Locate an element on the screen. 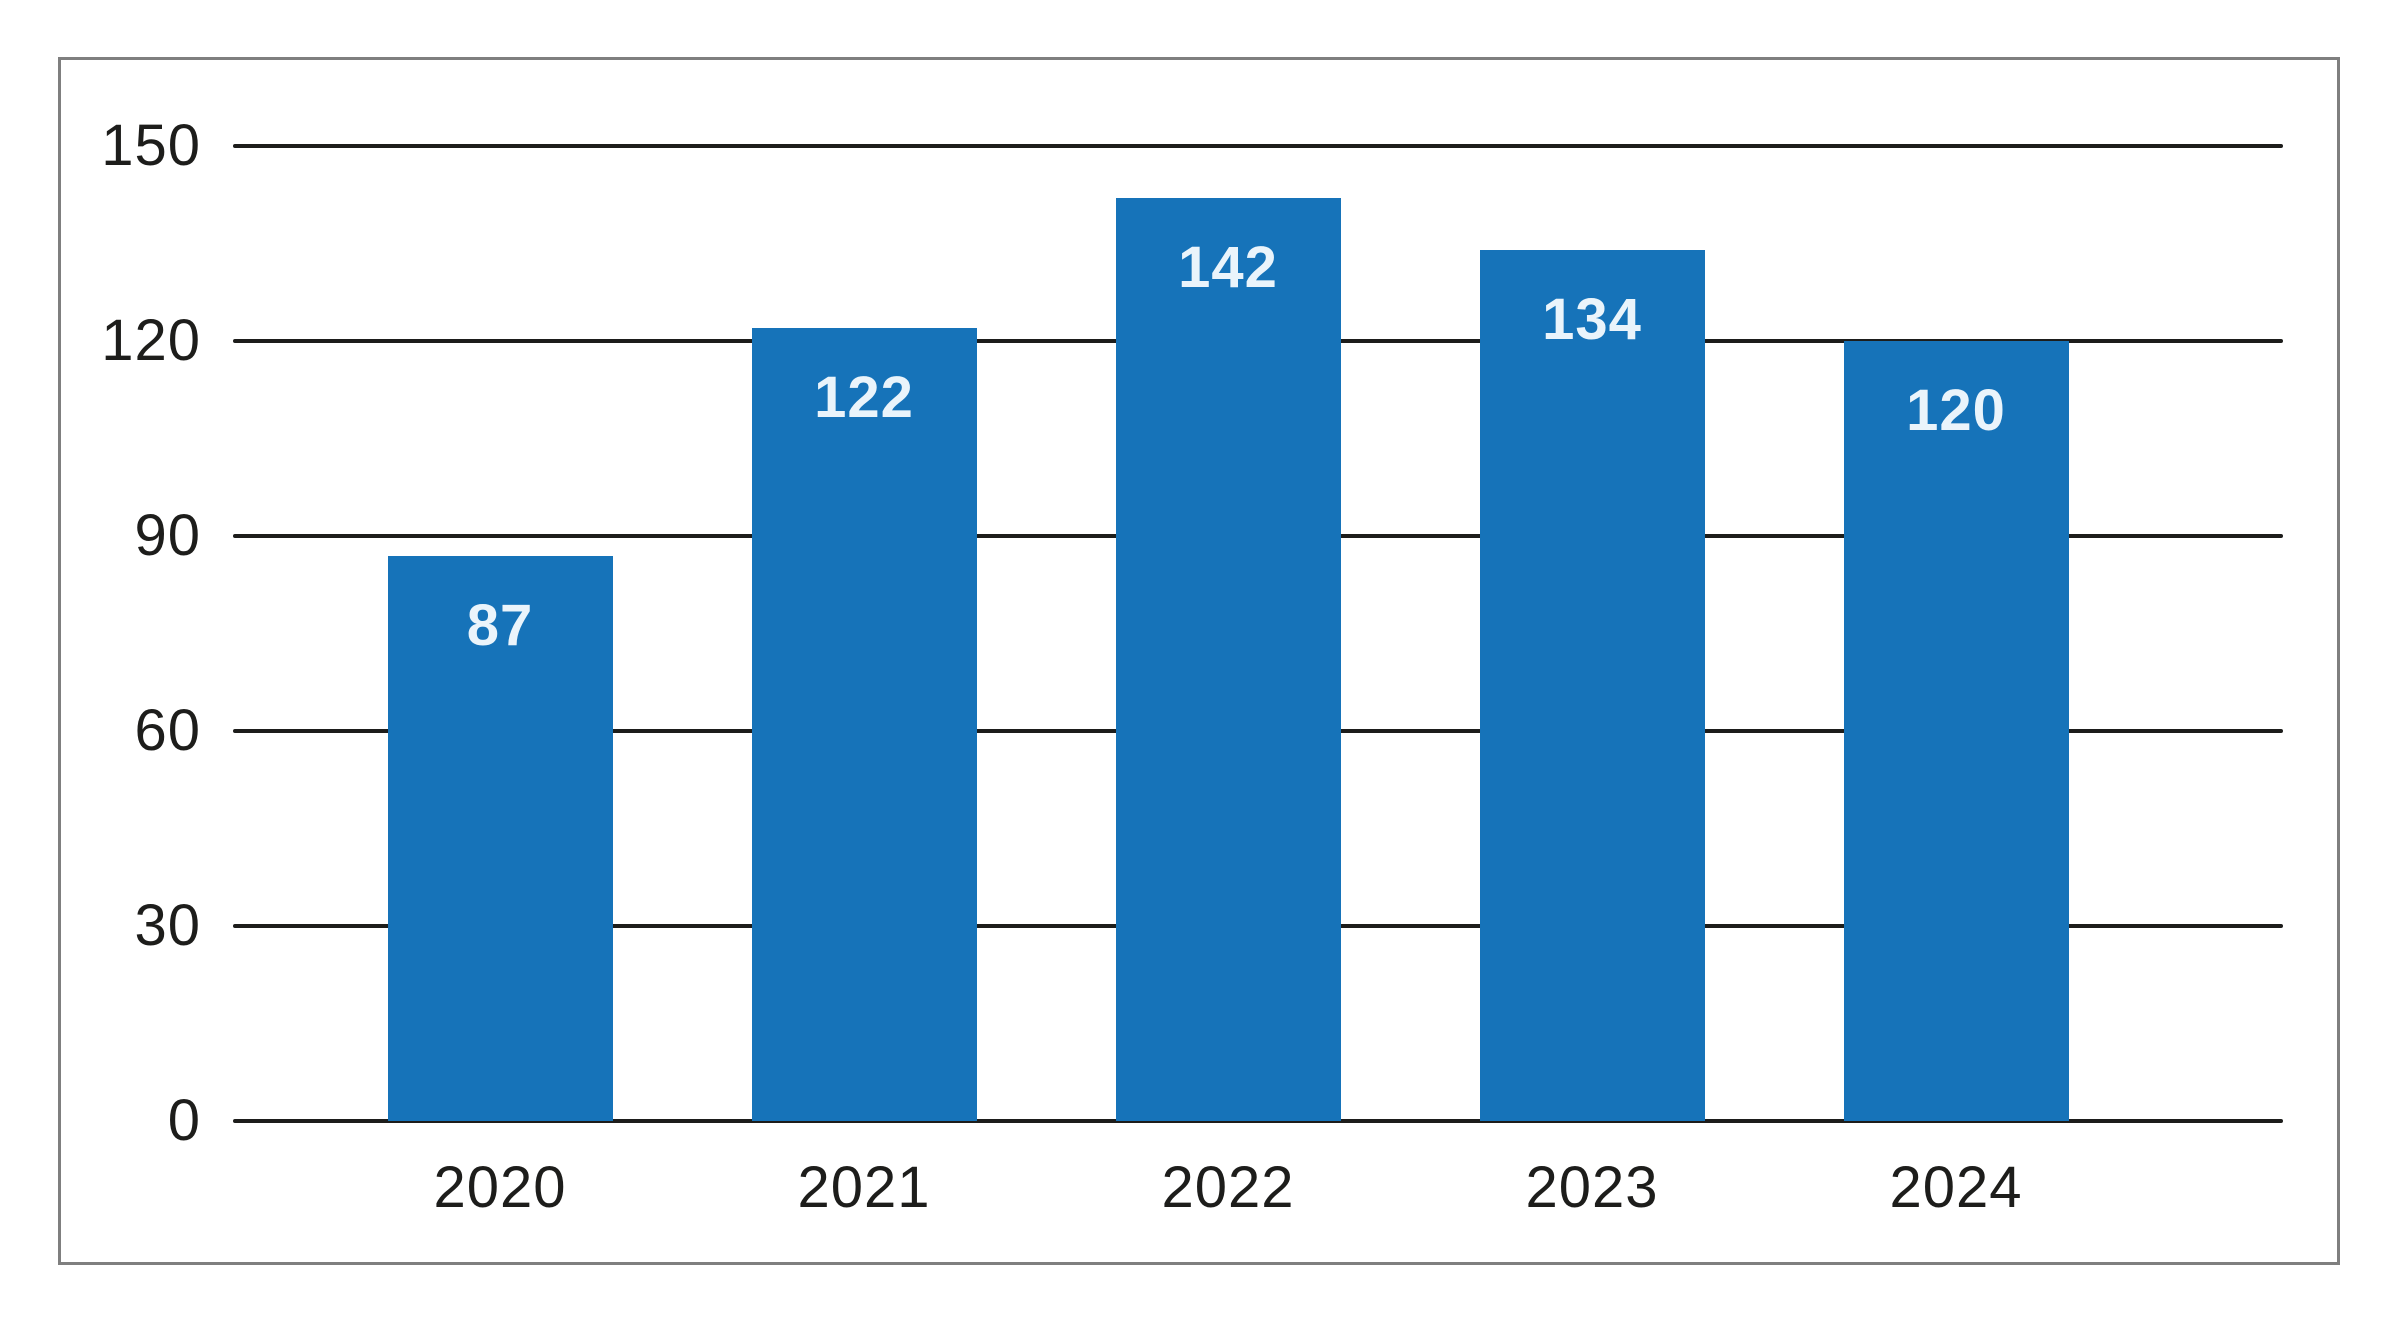 This screenshot has width=2400, height=1325. bar-2023: 134 is located at coordinates (1592, 685).